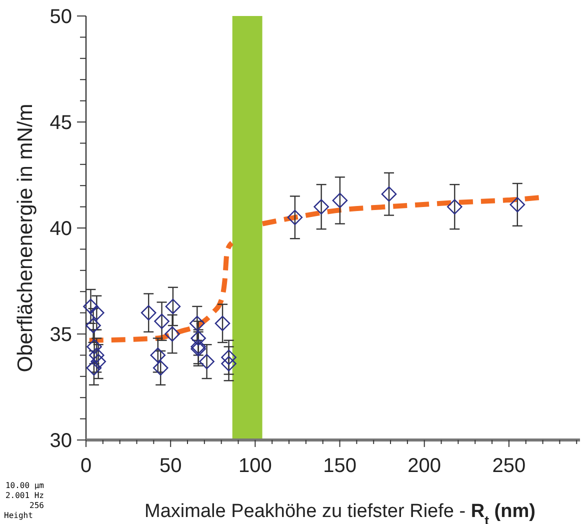 The width and height of the screenshot is (582, 524). Describe the element at coordinates (425, 466) in the screenshot. I see `x-tick-label: 200` at that location.